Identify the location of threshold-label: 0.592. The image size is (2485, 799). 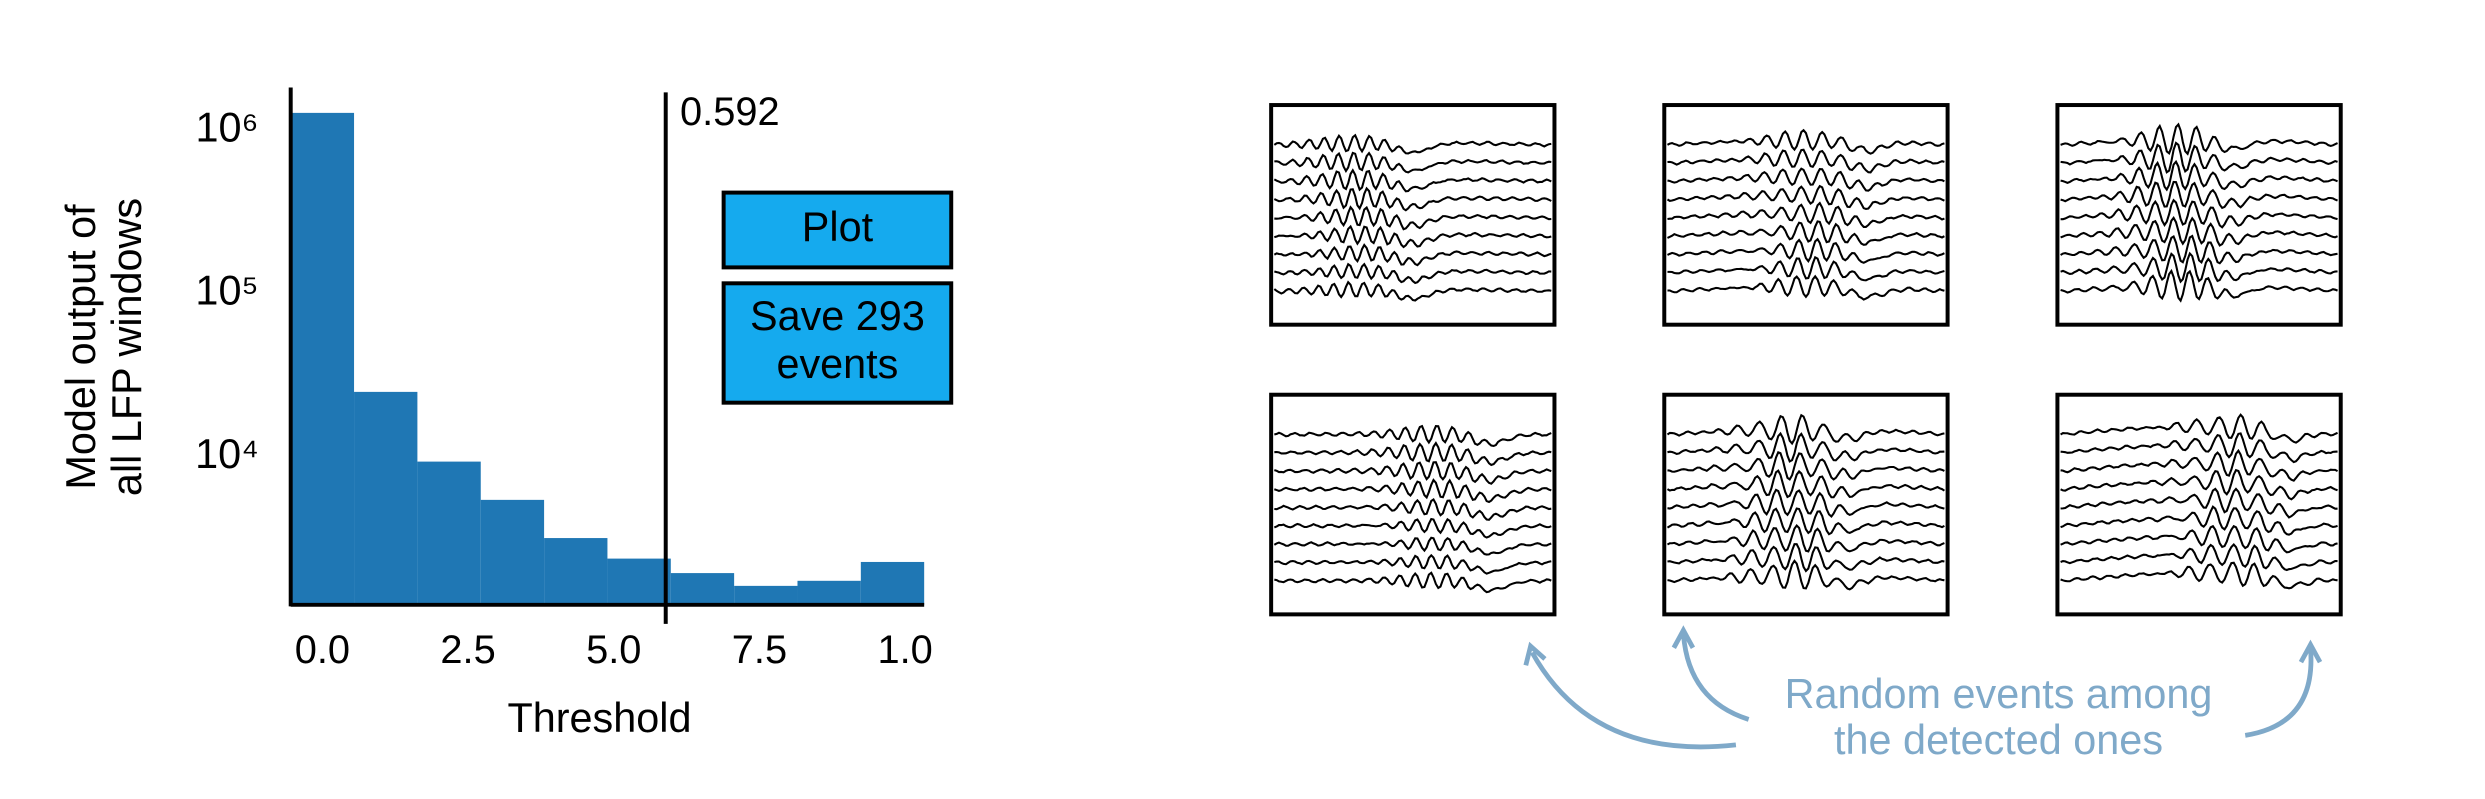
(730, 112).